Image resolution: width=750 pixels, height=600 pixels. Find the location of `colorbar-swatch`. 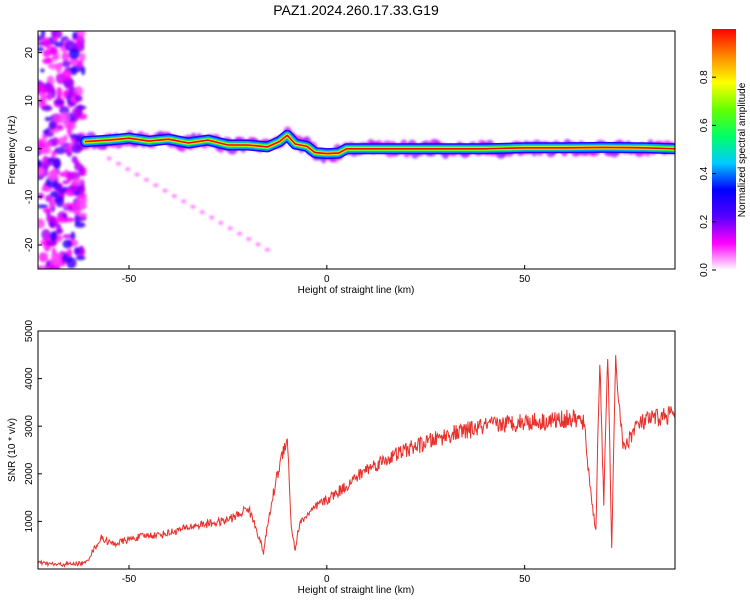

colorbar-swatch is located at coordinates (724, 149).